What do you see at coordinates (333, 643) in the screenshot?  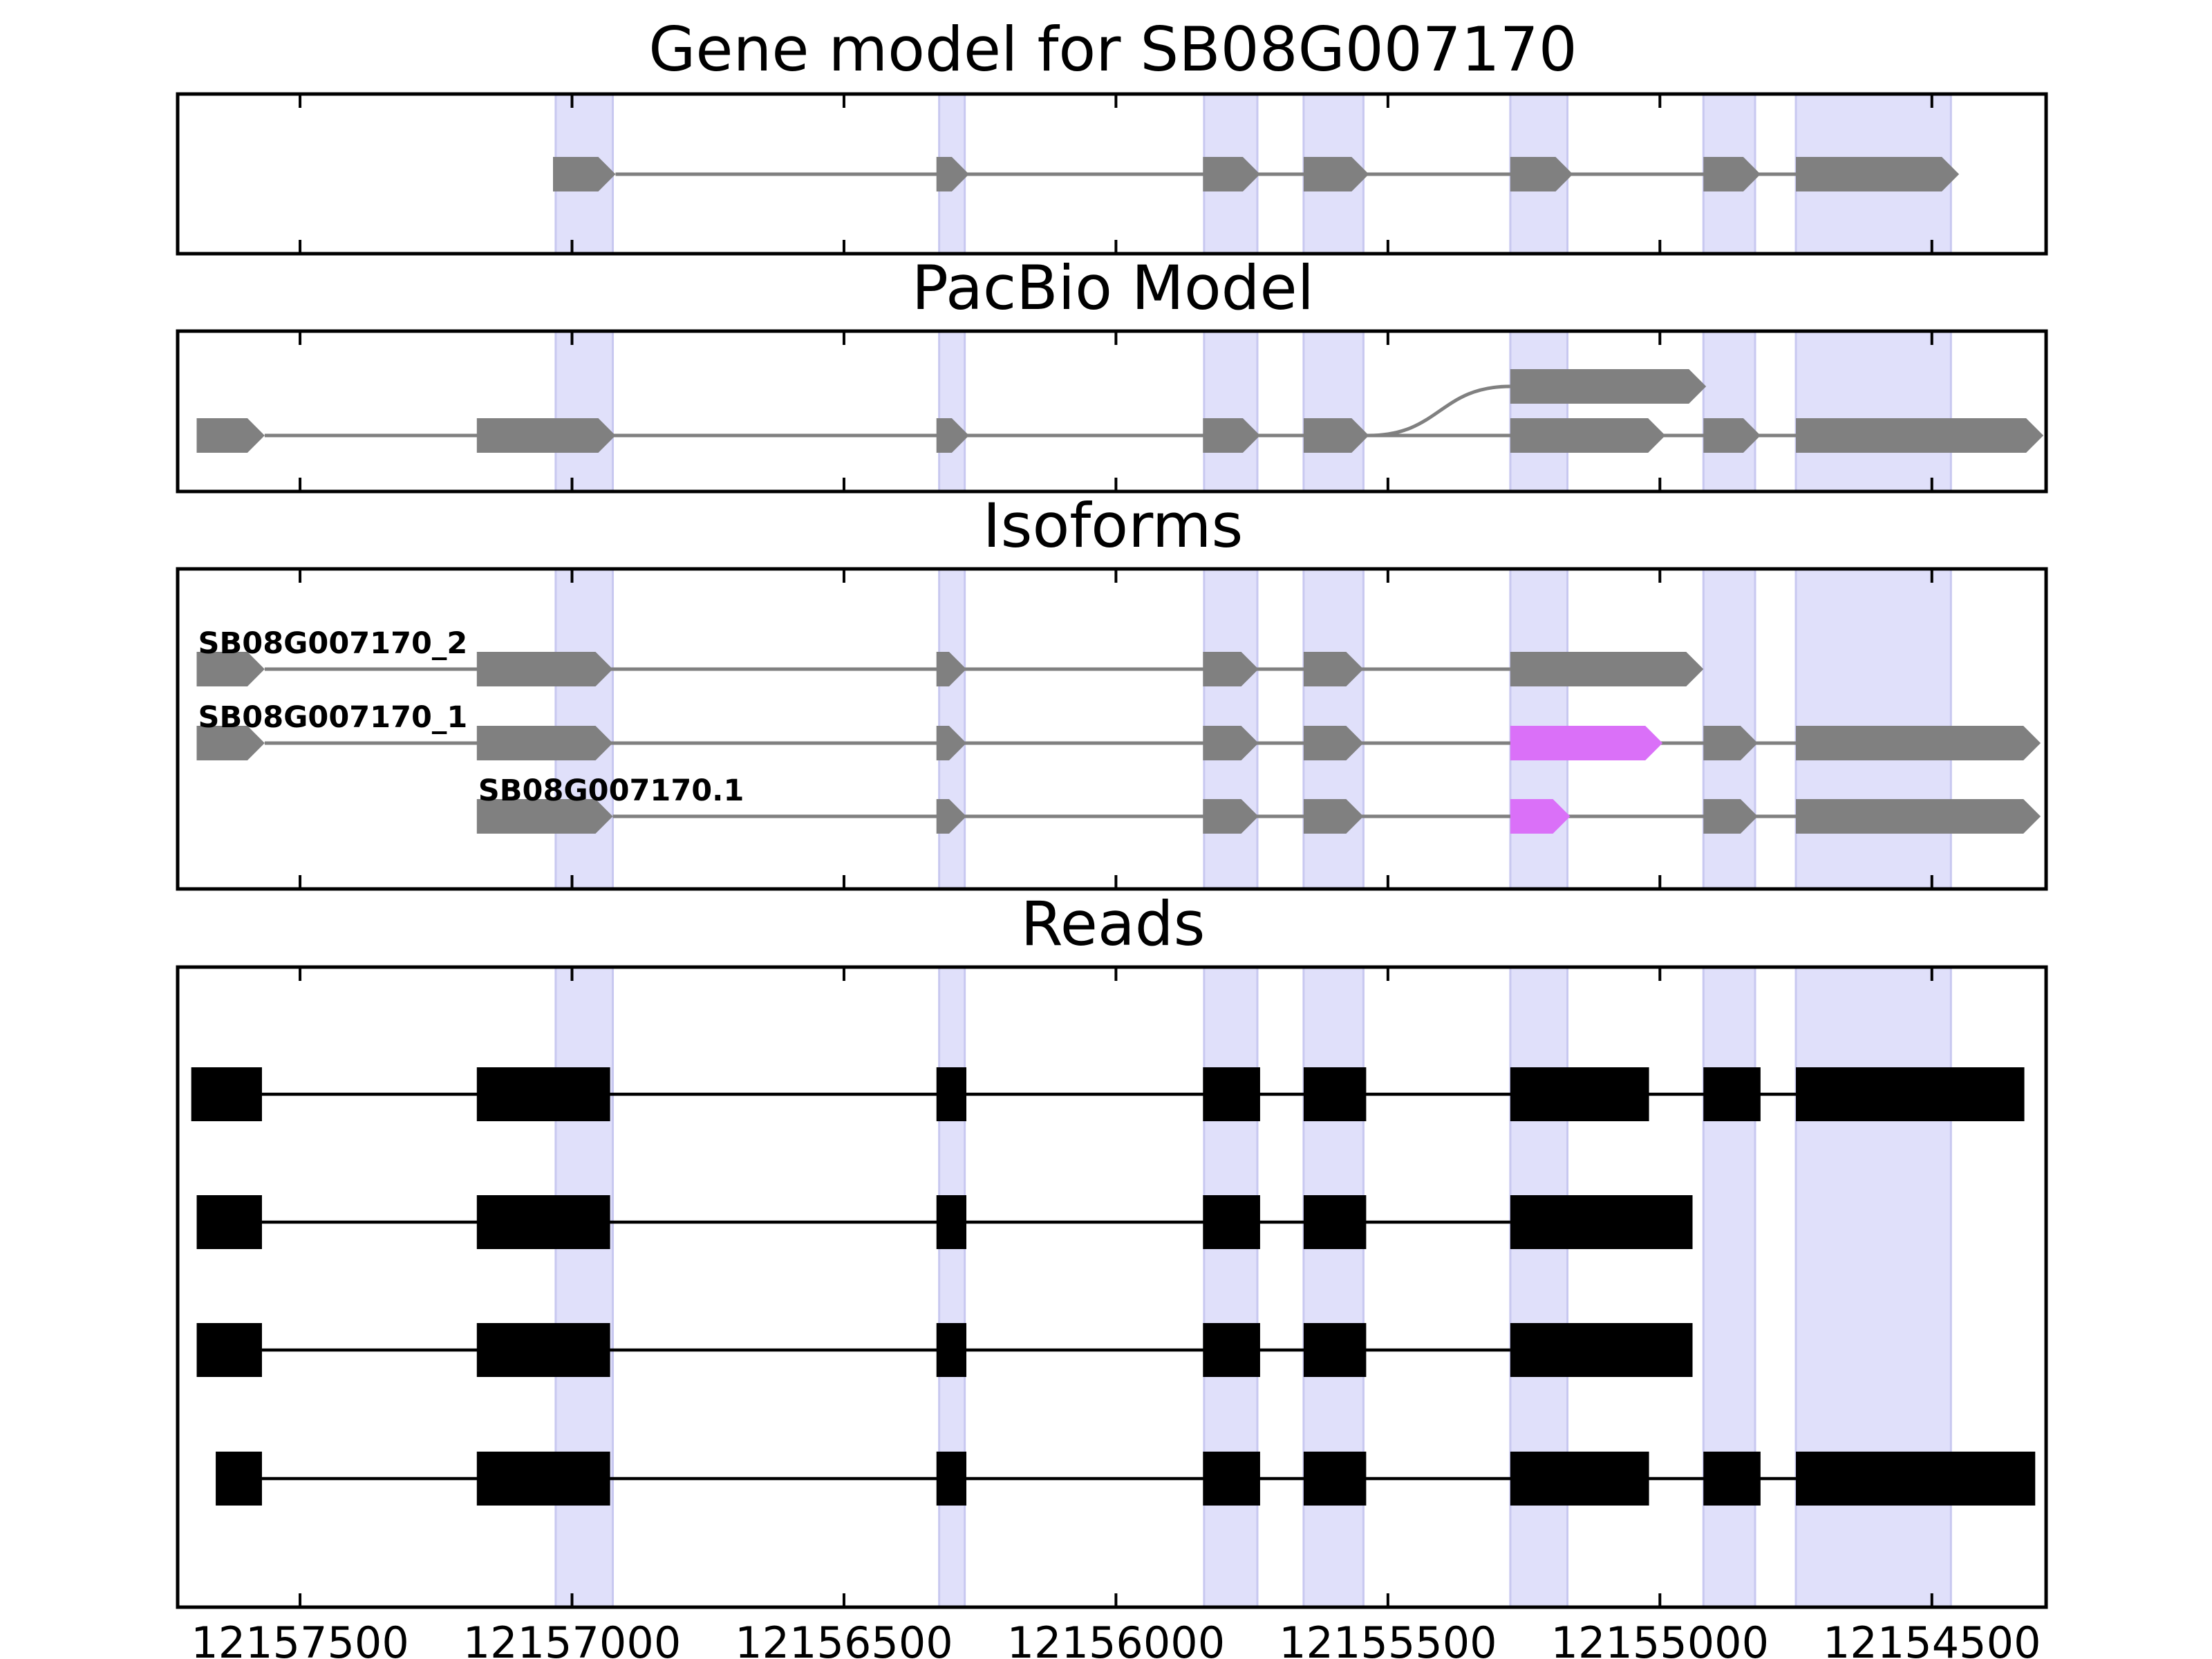 I see `isoform-label: SB08G007170_2` at bounding box center [333, 643].